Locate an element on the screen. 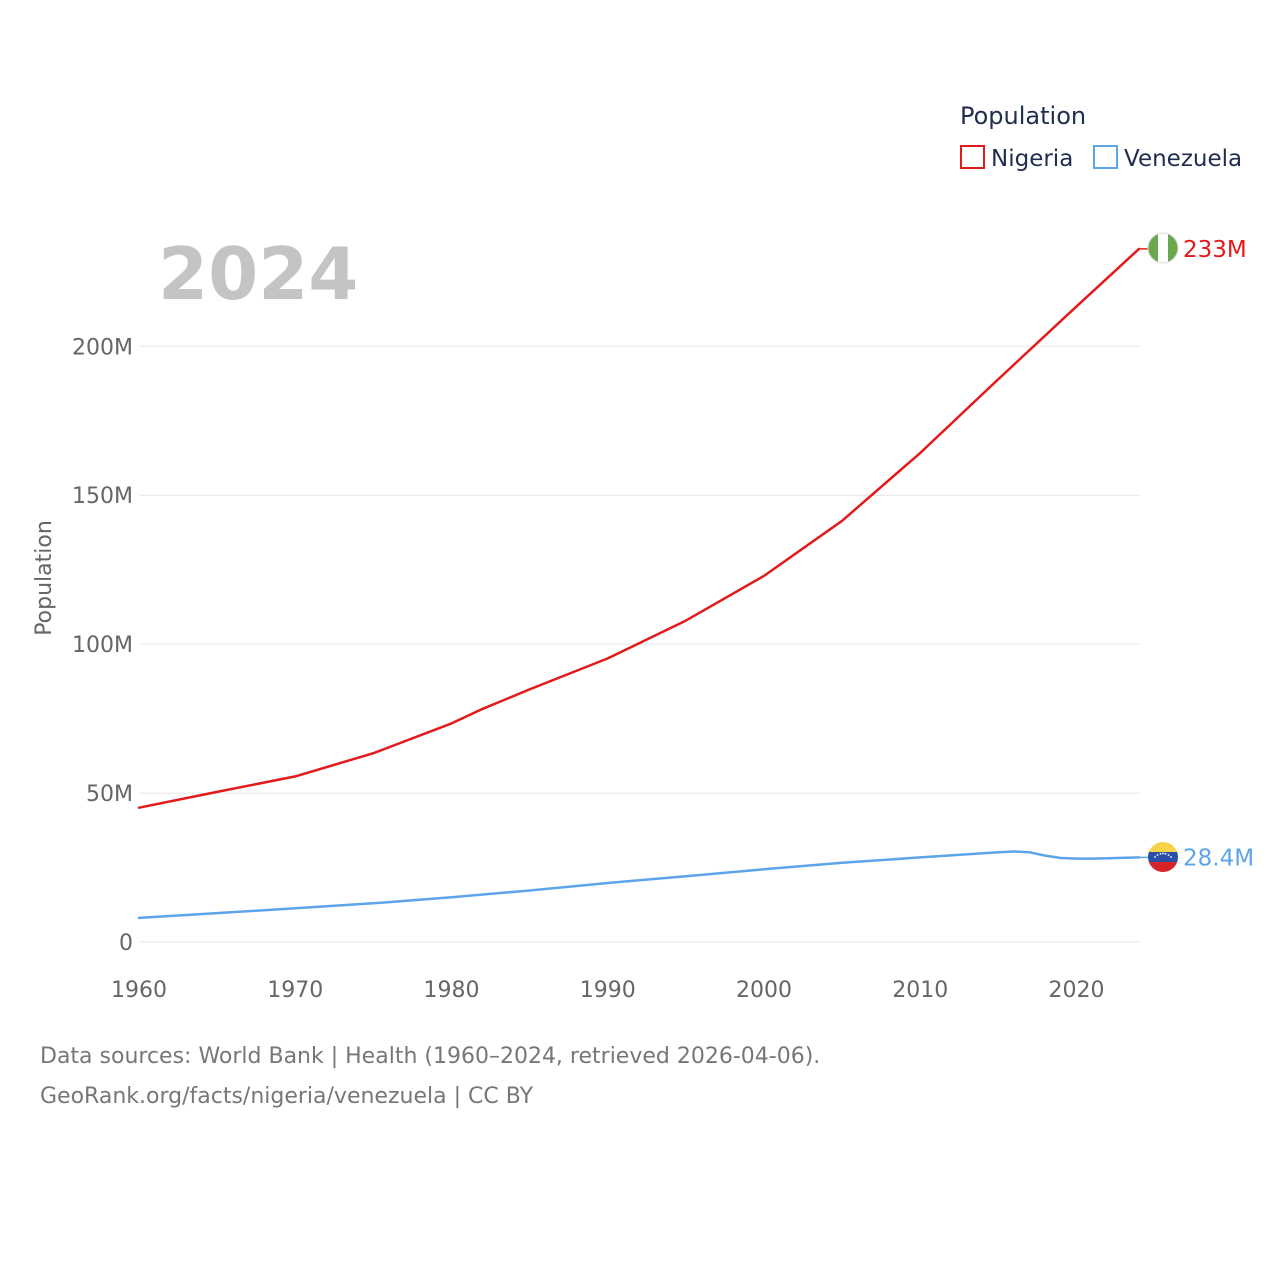 Image resolution: width=1280 pixels, height=1280 pixels. legend-label-nigeria: Nigeria is located at coordinates (1032, 159).